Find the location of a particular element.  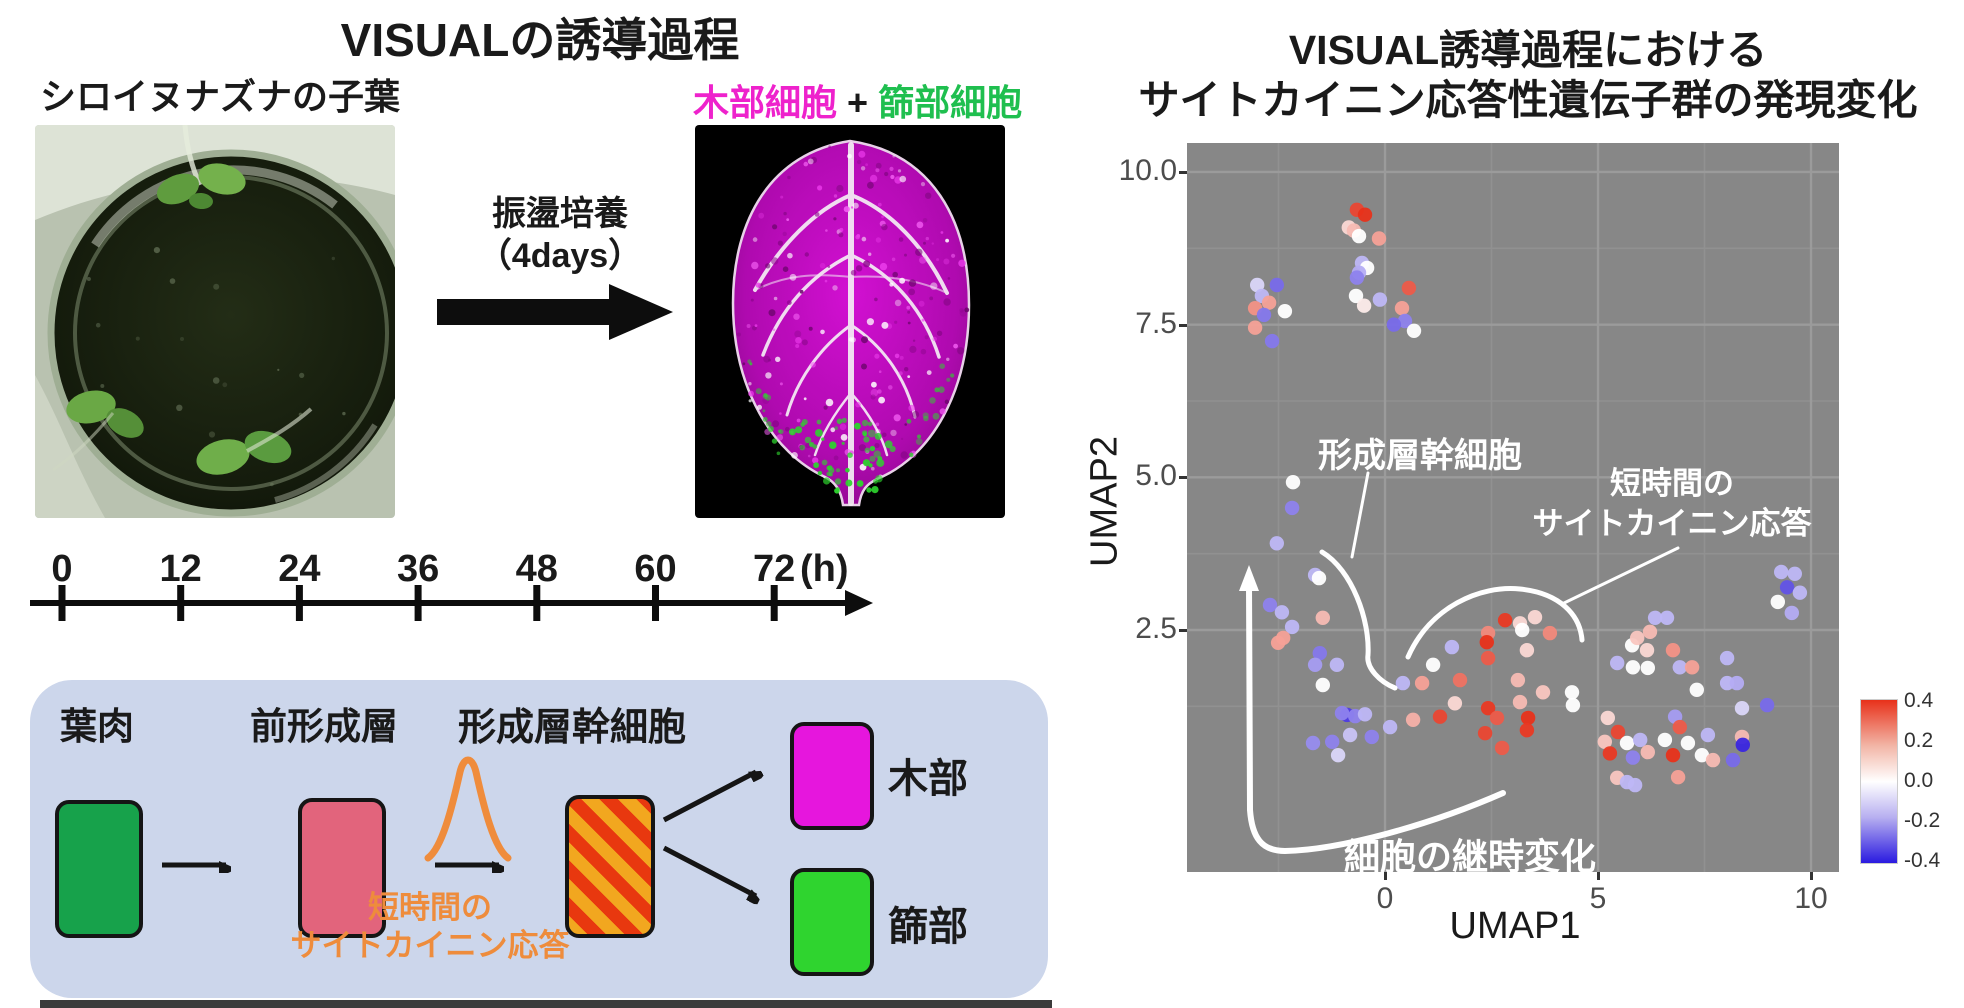

y-tick-label: 7.5 is located at coordinates (1156, 323).